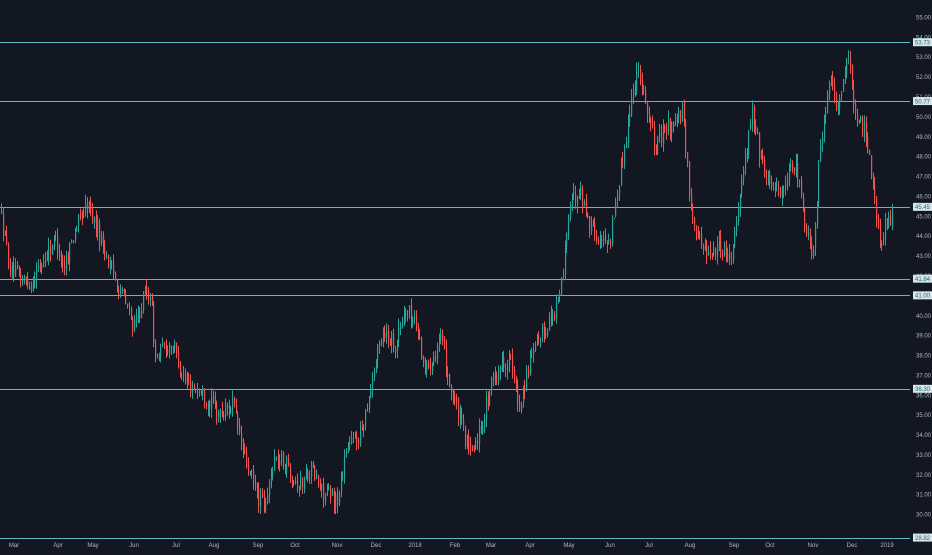  What do you see at coordinates (690, 546) in the screenshot?
I see `x-tick-label-17: Aug` at bounding box center [690, 546].